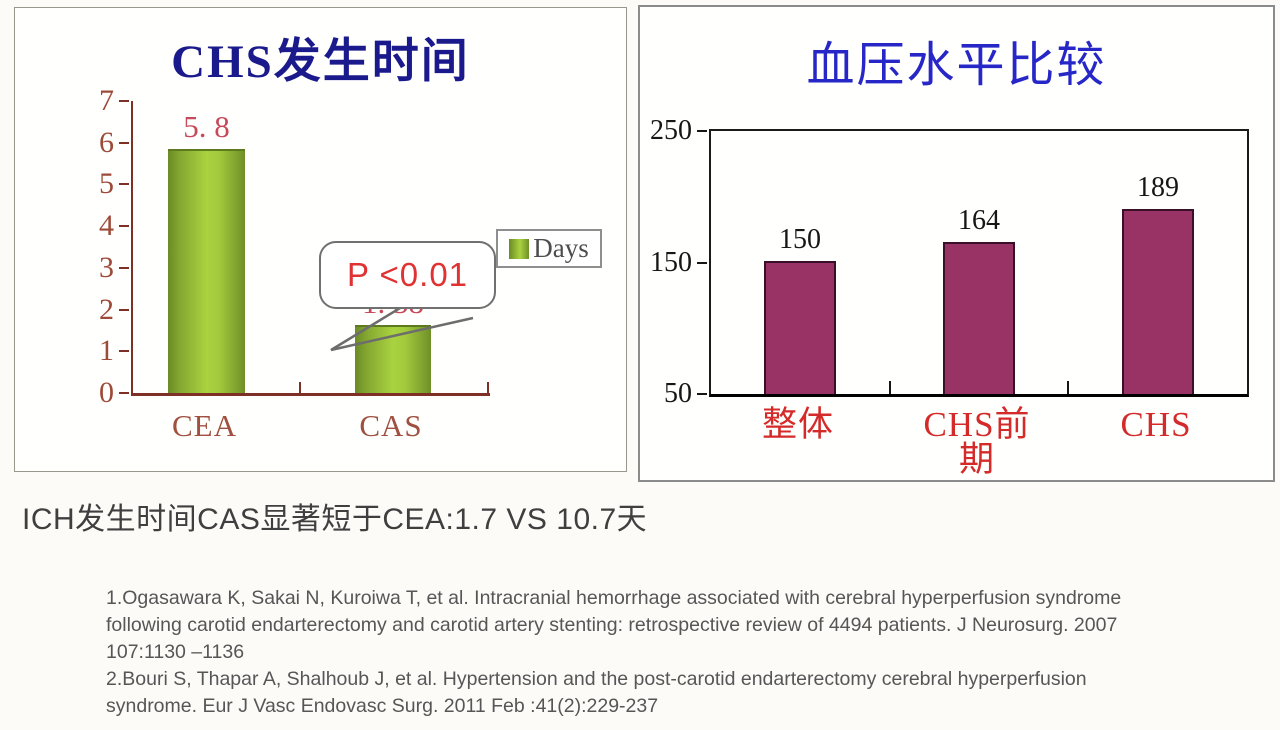 The width and height of the screenshot is (1280, 730). Describe the element at coordinates (106, 392) in the screenshot. I see `y-tick-label: 0` at that location.